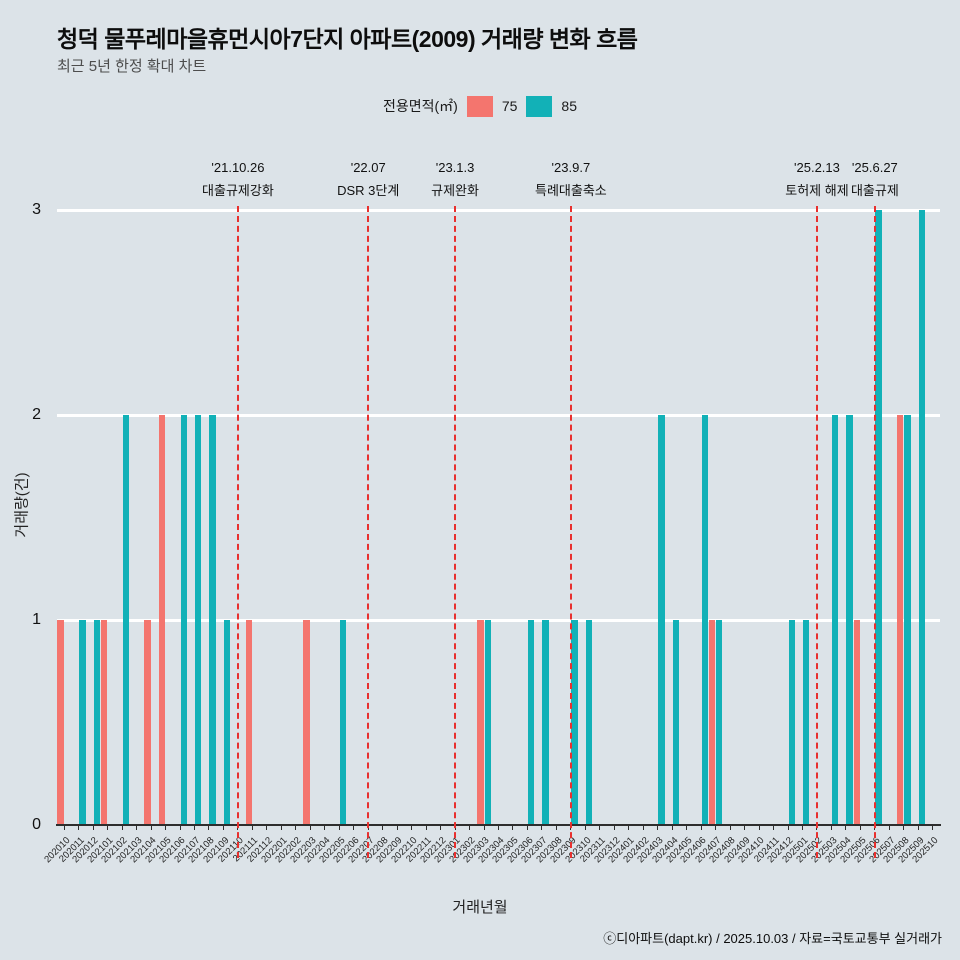  What do you see at coordinates (569, 106) in the screenshot?
I see `legend-label-85: 85` at bounding box center [569, 106].